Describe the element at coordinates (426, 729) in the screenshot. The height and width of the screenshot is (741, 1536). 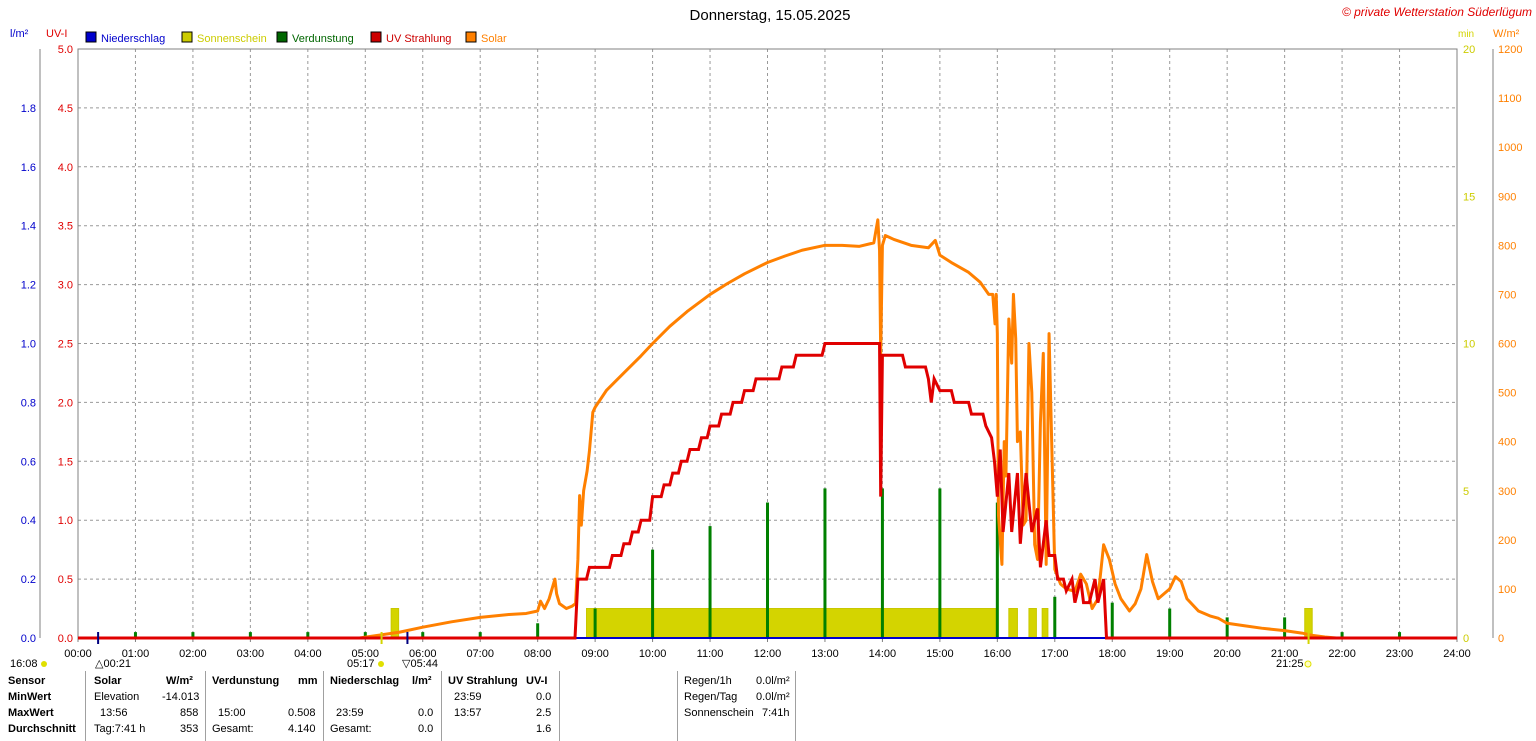
I see `stats-rain-total-value: 0.0` at that location.